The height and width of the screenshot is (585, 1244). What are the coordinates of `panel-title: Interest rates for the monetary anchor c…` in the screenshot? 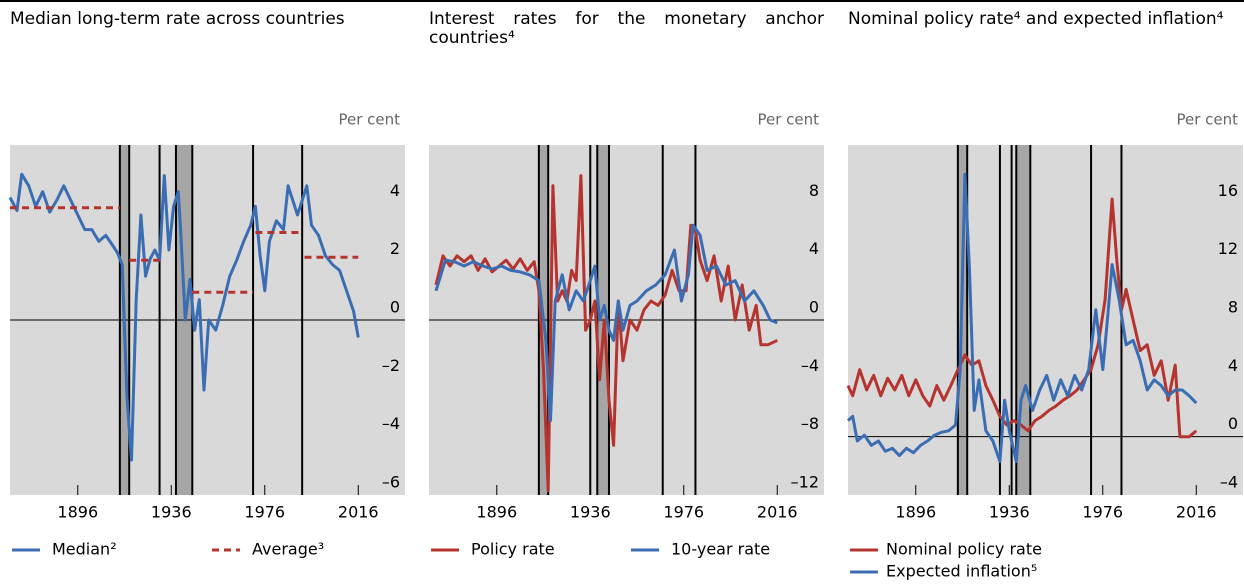 It's located at (626, 28).